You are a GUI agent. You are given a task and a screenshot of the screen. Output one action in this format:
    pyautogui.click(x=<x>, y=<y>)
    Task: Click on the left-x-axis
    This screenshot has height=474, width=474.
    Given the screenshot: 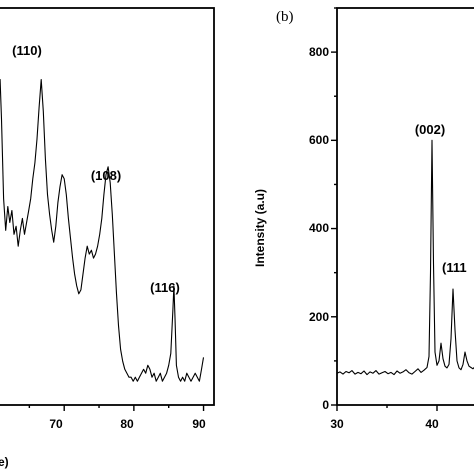 What is the action you would take?
    pyautogui.click(x=116, y=408)
    